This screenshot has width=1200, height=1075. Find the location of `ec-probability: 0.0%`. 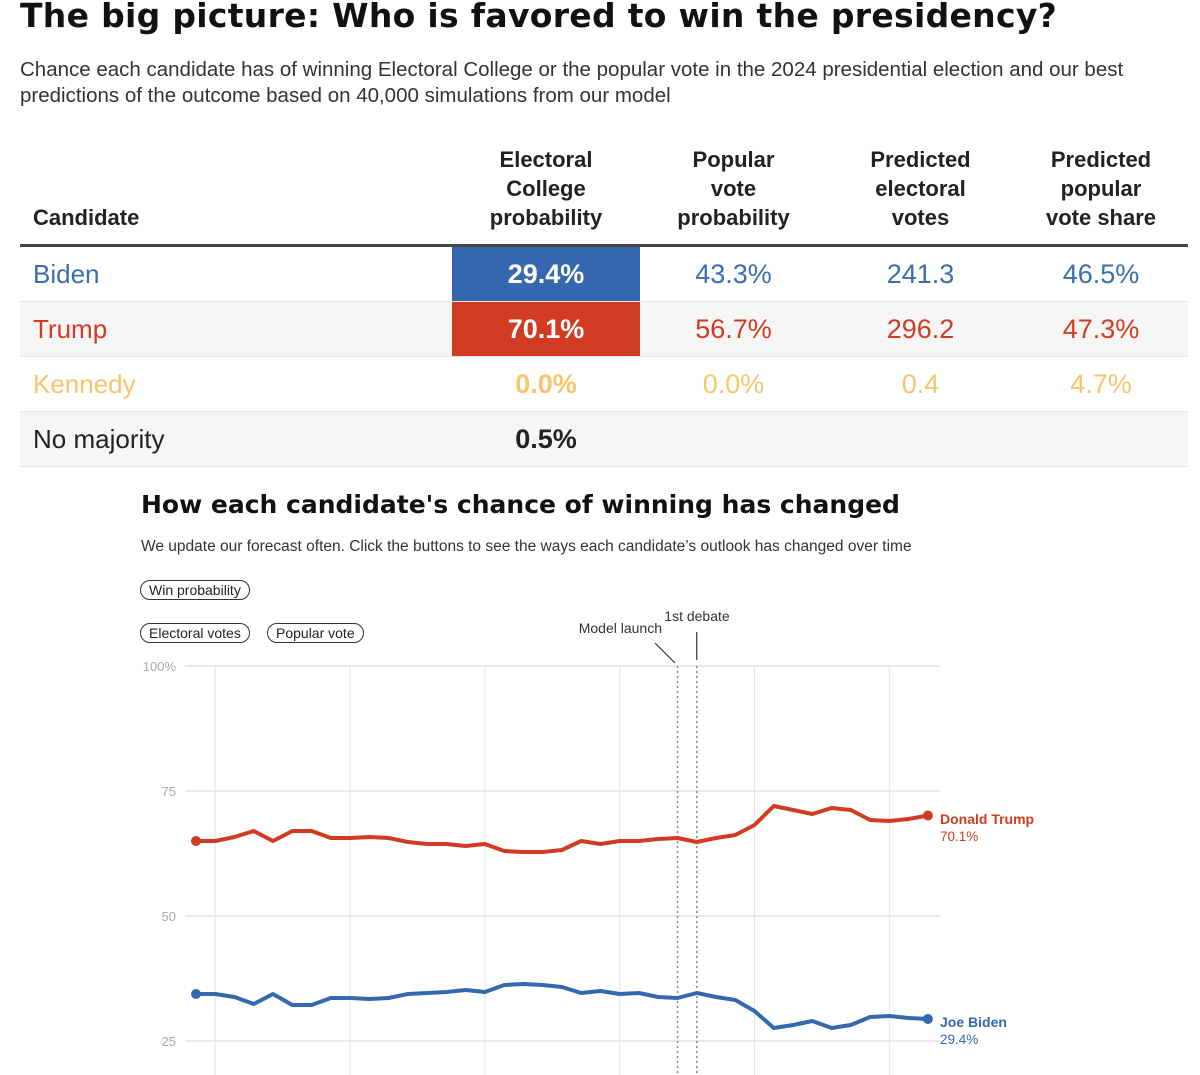

ec-probability: 0.0% is located at coordinates (546, 384).